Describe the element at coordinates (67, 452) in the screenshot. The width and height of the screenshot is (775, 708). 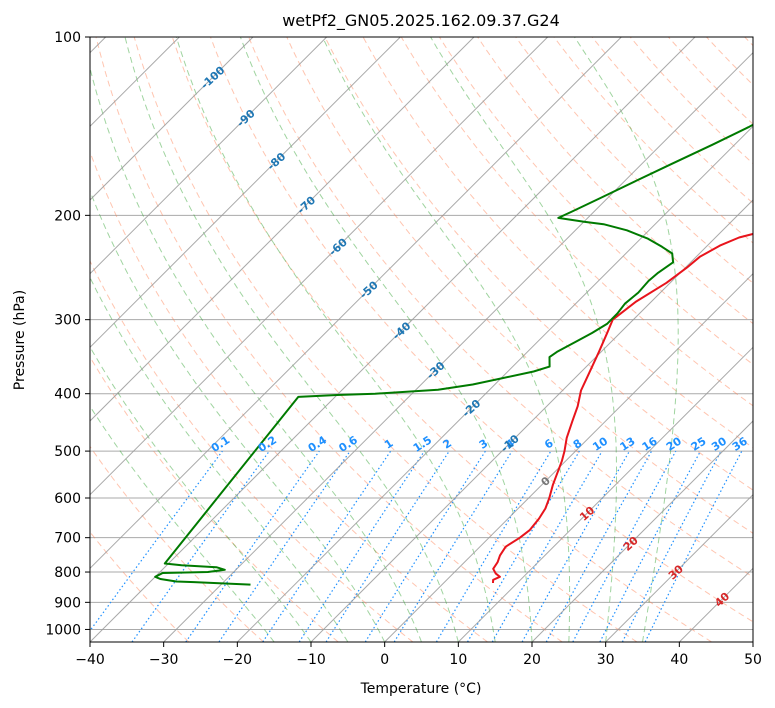
I see `y-tick-label: 500` at that location.